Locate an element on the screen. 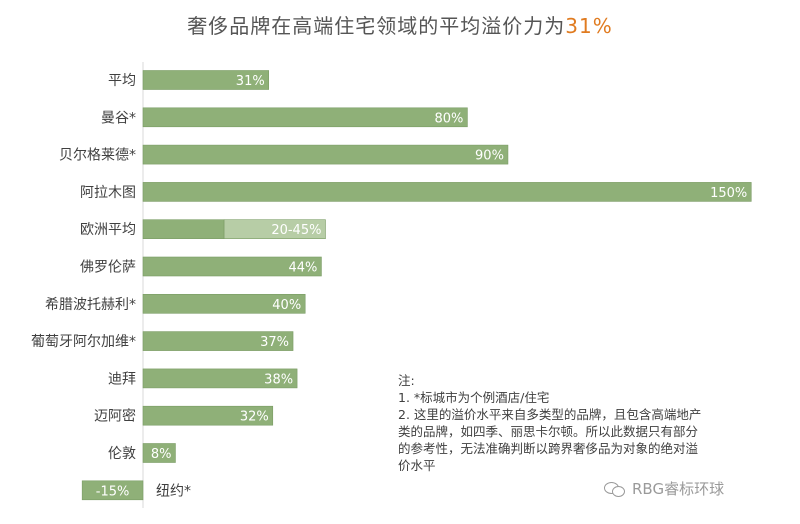 The image size is (800, 524). data-label: 37% is located at coordinates (274, 342).